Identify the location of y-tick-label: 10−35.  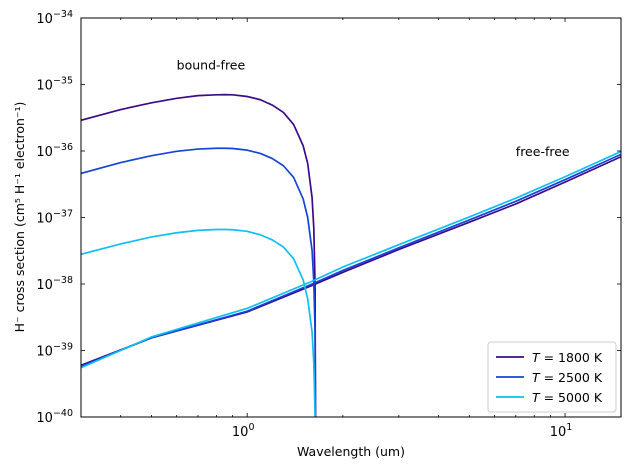
(54, 85).